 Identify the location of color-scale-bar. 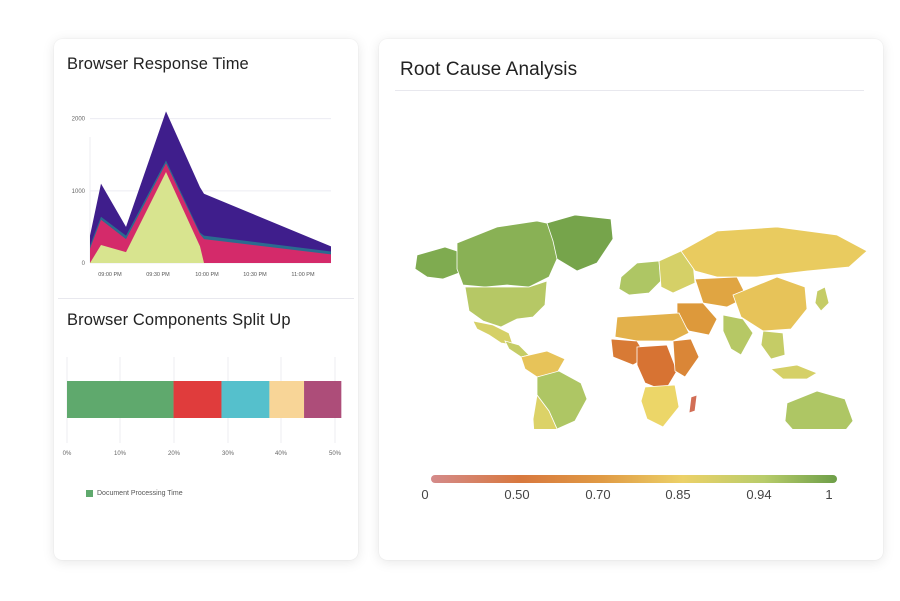
(634, 479).